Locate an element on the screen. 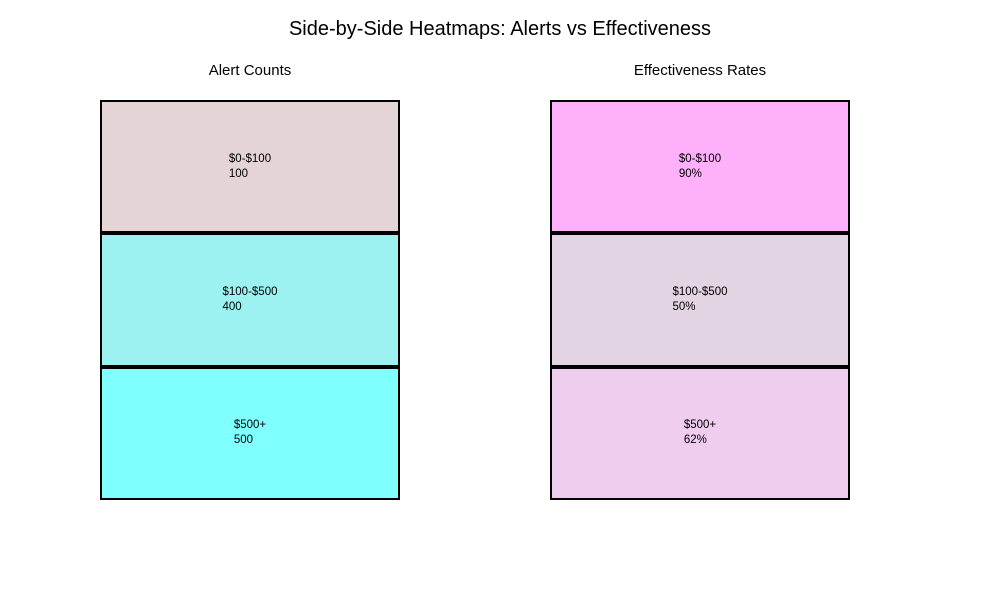  panel-title-effectiveness-rates: Effectiveness Rates is located at coordinates (700, 70).